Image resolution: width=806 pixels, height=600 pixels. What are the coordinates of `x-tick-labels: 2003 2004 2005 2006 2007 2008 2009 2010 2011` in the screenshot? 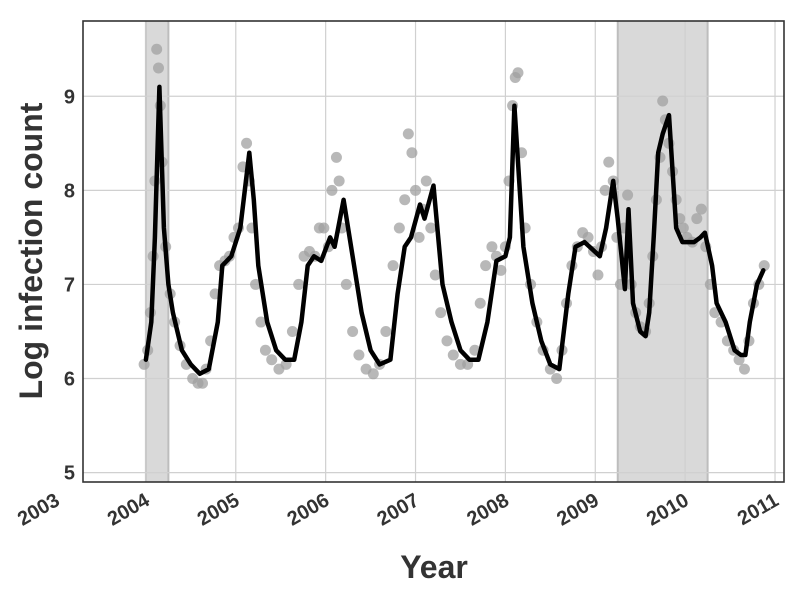 It's located at (398, 510).